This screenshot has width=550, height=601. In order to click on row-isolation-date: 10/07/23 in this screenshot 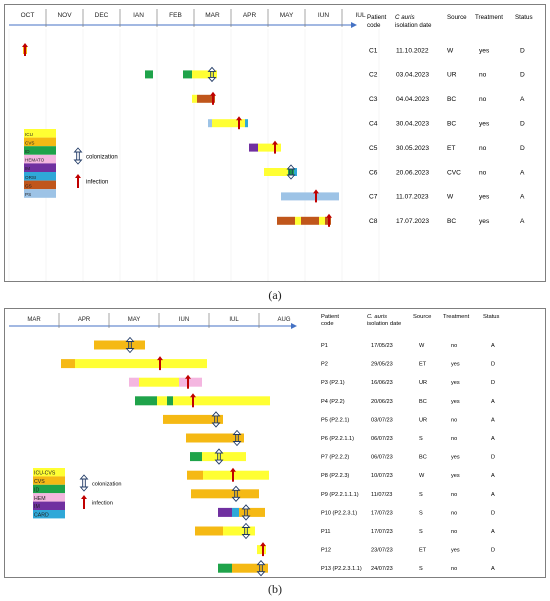, I will do `click(382, 476)`.